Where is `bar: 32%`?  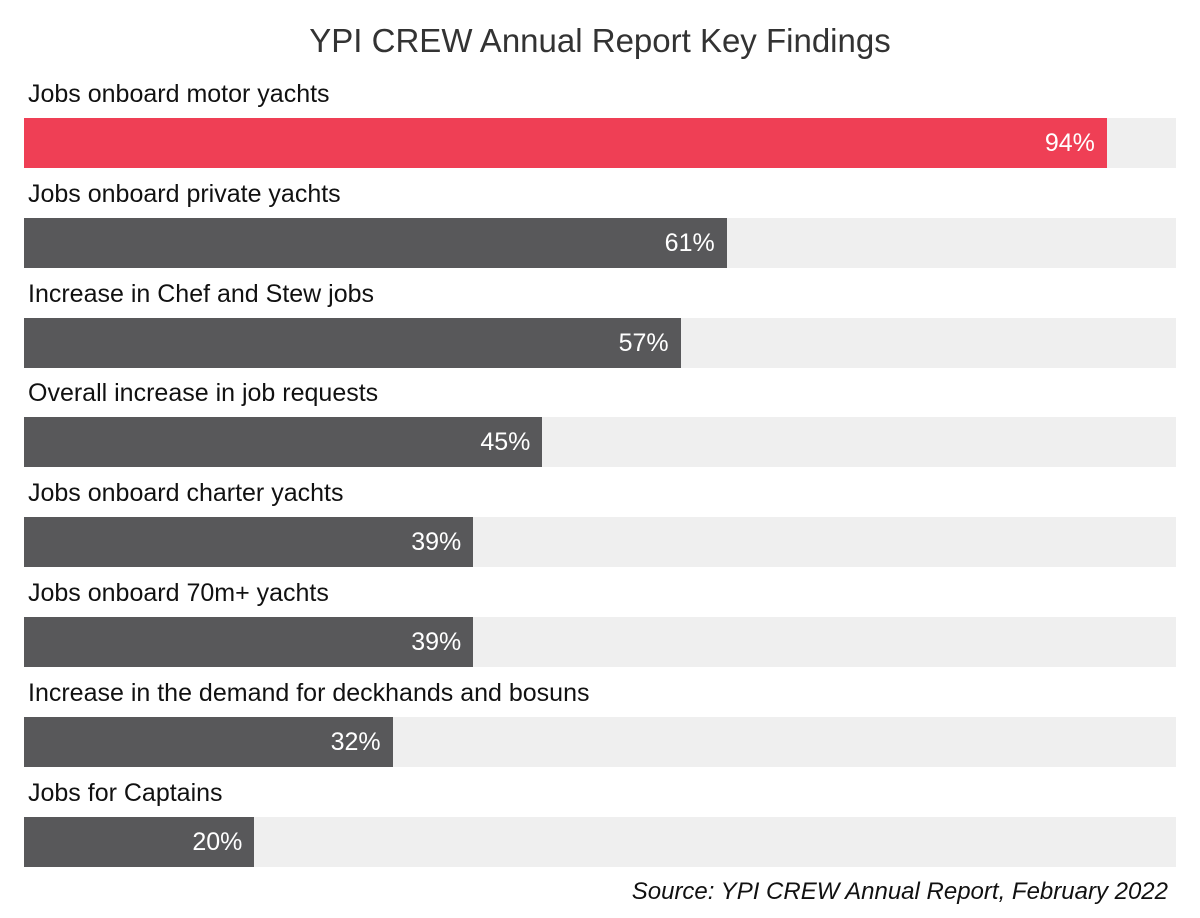 bar: 32% is located at coordinates (208, 741).